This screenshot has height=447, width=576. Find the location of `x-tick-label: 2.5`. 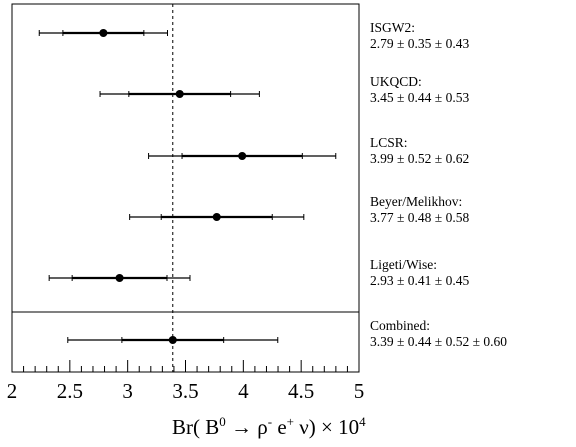

x-tick-label: 2.5 is located at coordinates (70, 391).